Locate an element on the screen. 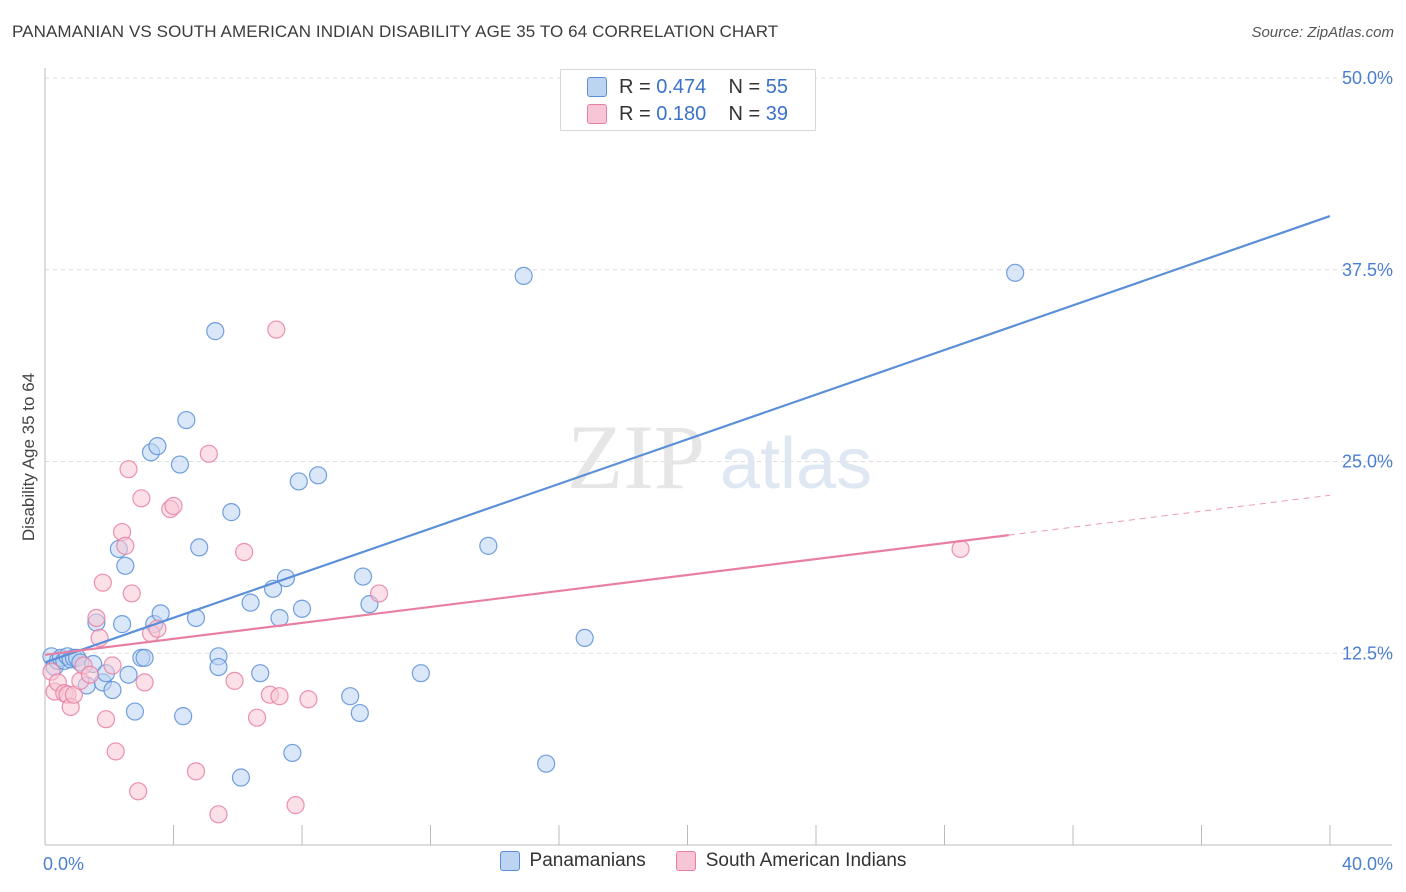 This screenshot has width=1406, height=892. legend-label-panamanians: Panamanians is located at coordinates (587, 860).